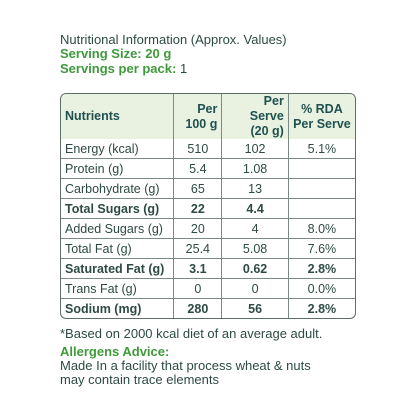 This screenshot has height=416, width=416. Describe the element at coordinates (201, 123) in the screenshot. I see `header-text: 100 g` at that location.